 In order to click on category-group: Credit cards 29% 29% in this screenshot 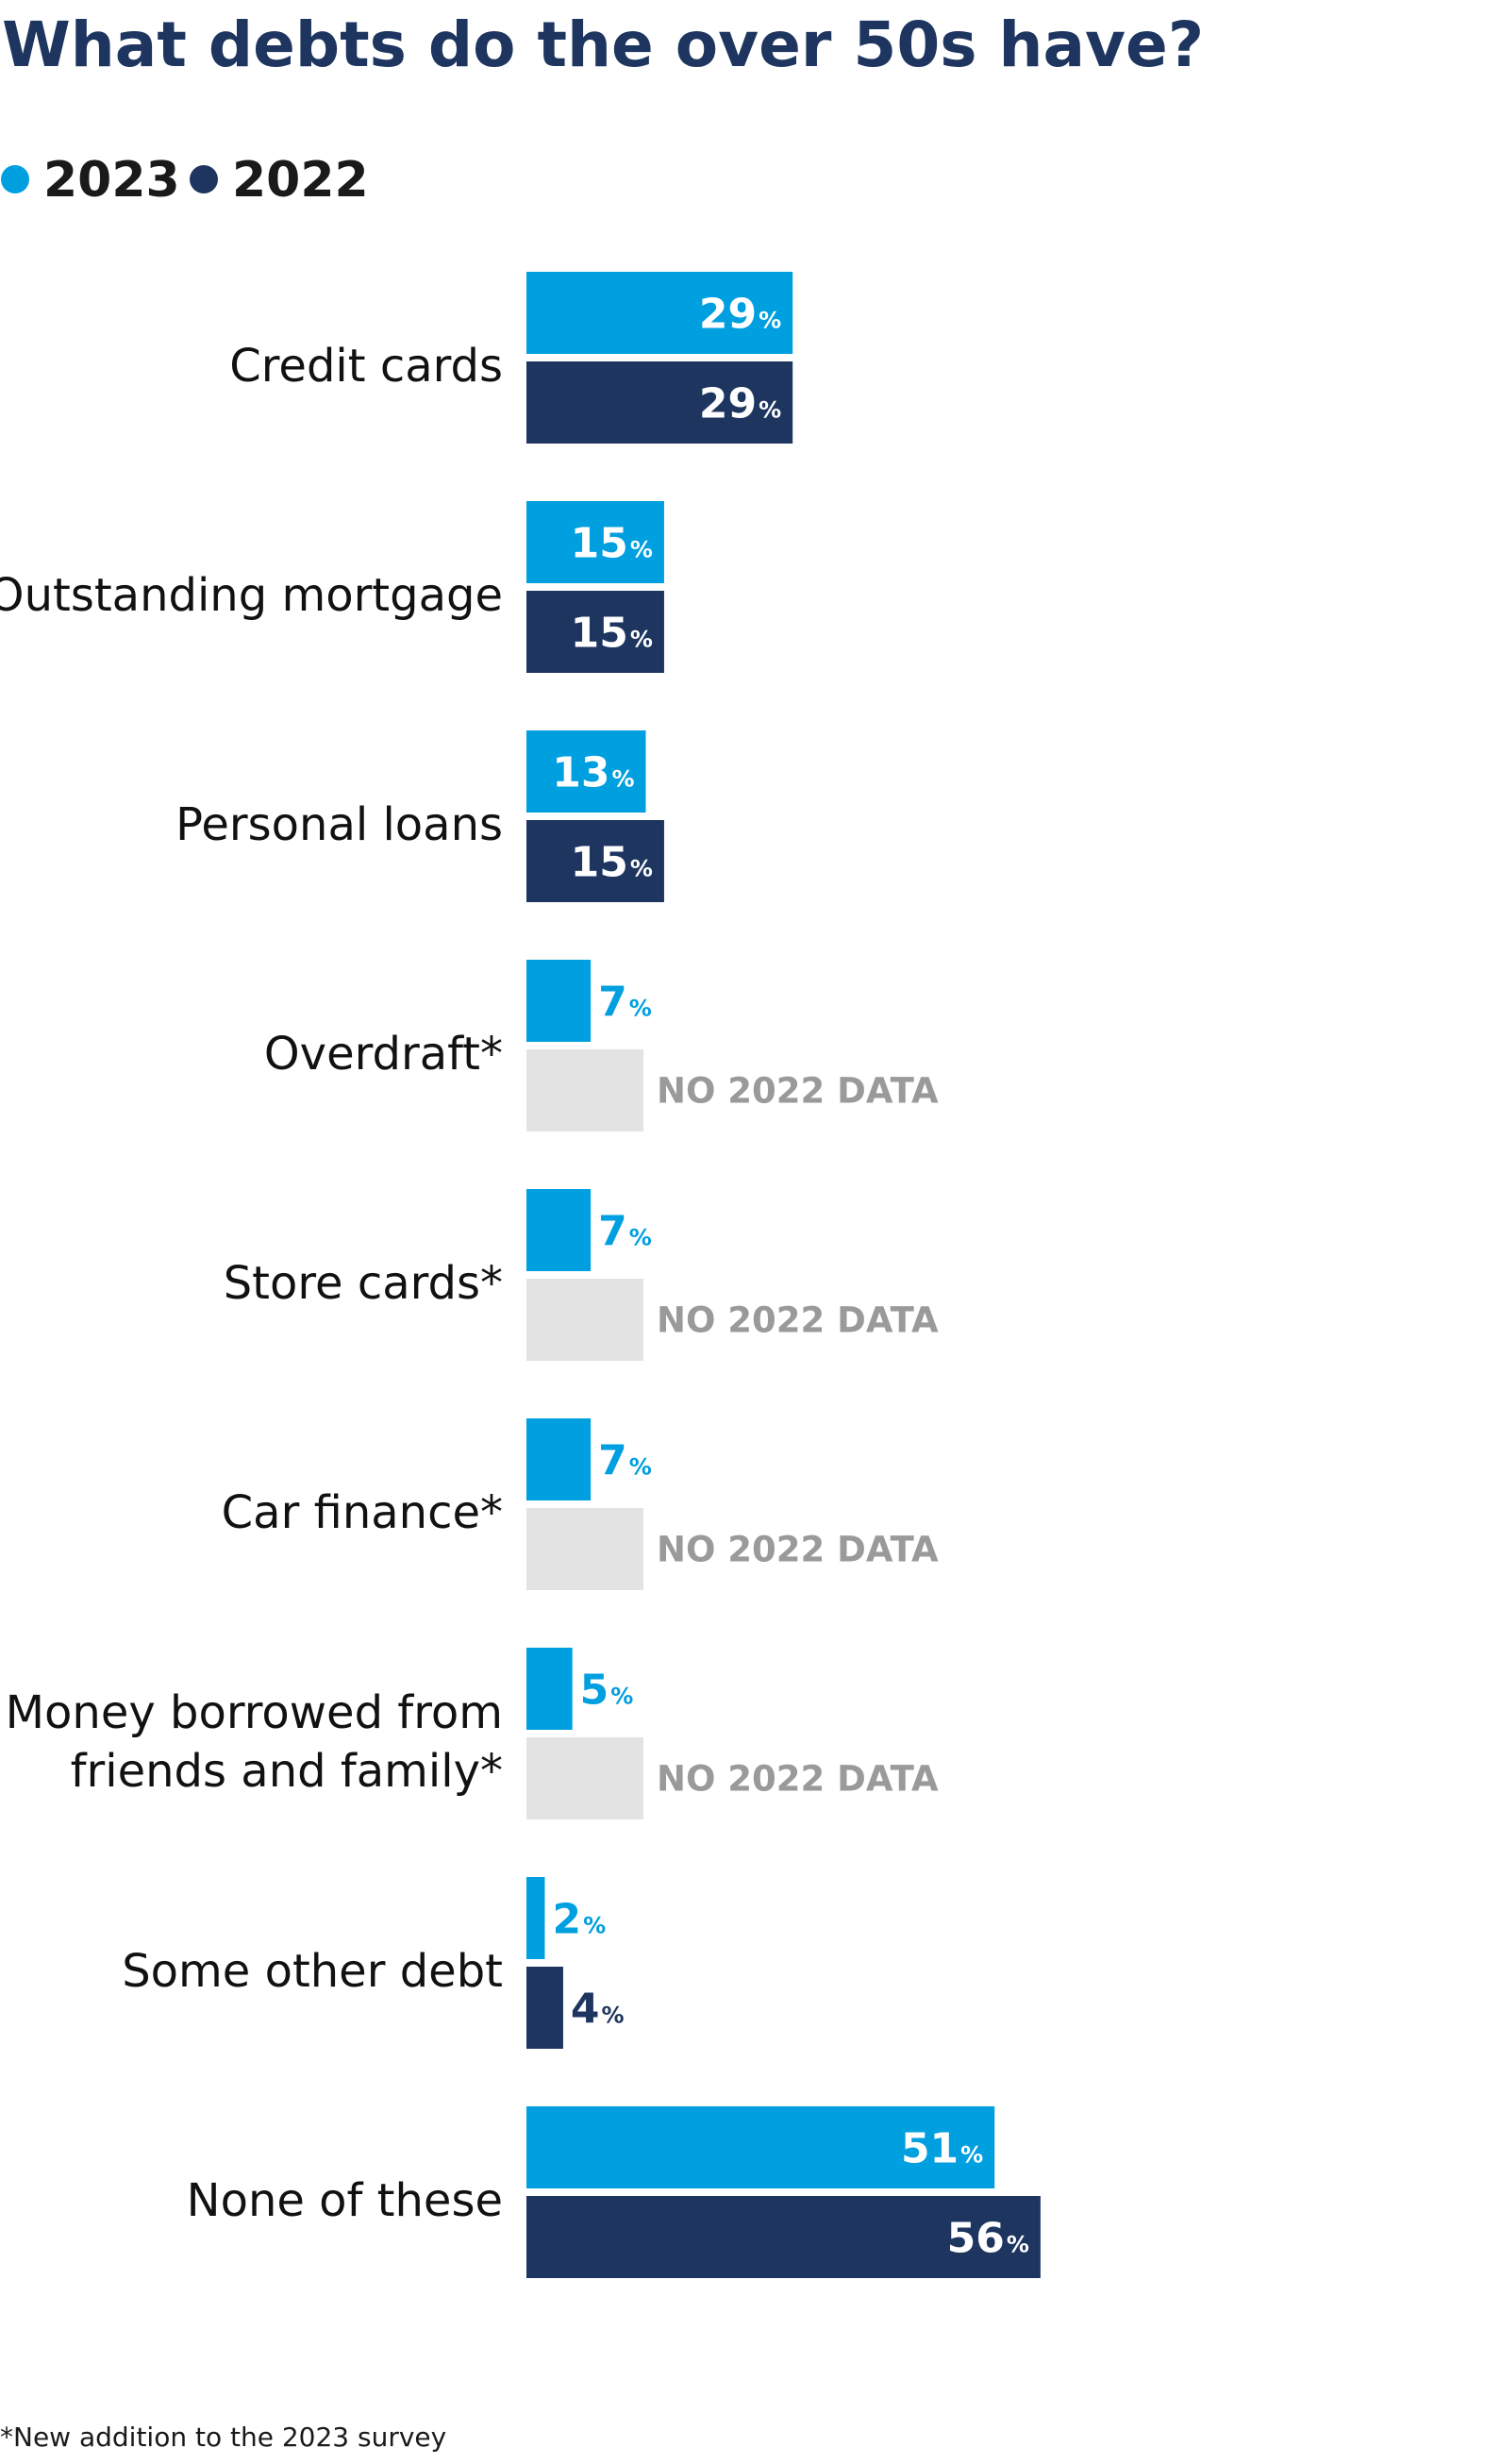, I will do `click(511, 358)`.